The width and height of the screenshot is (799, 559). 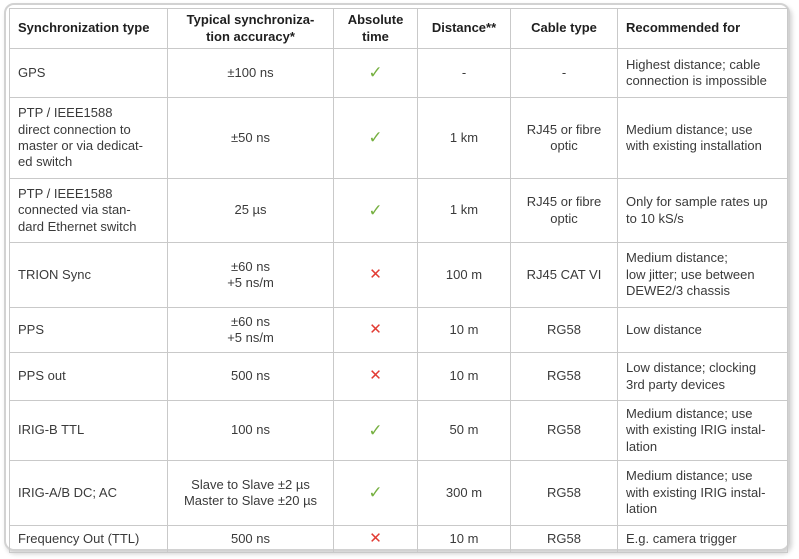 I want to click on cell-sync-type: PPS out, so click(x=88, y=376).